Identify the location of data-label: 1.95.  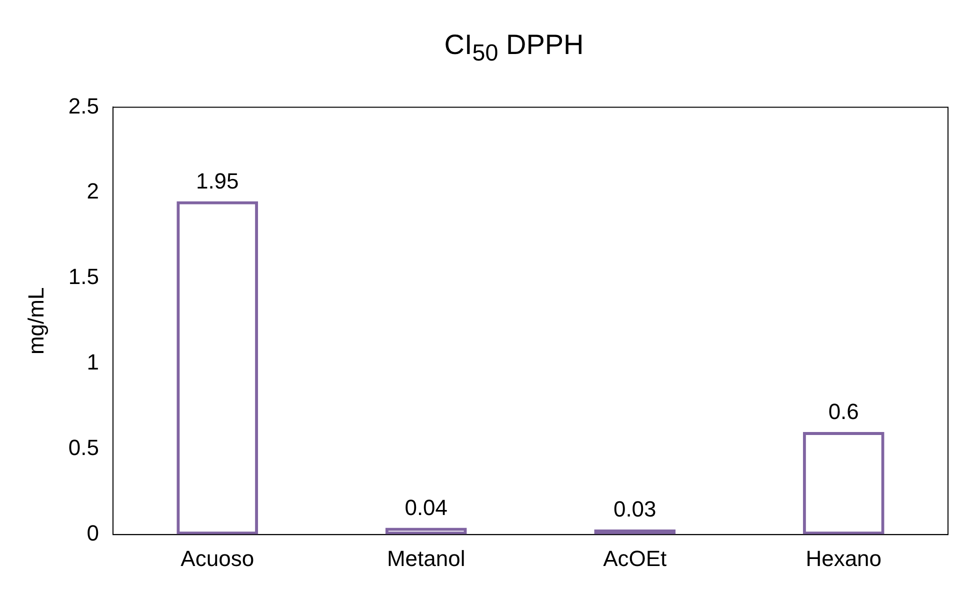
(217, 181).